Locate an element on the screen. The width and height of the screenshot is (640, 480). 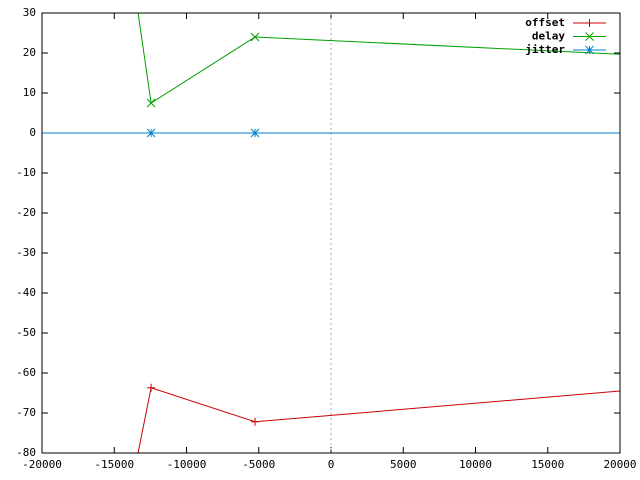
x-tick-label: -5000 is located at coordinates (258, 464).